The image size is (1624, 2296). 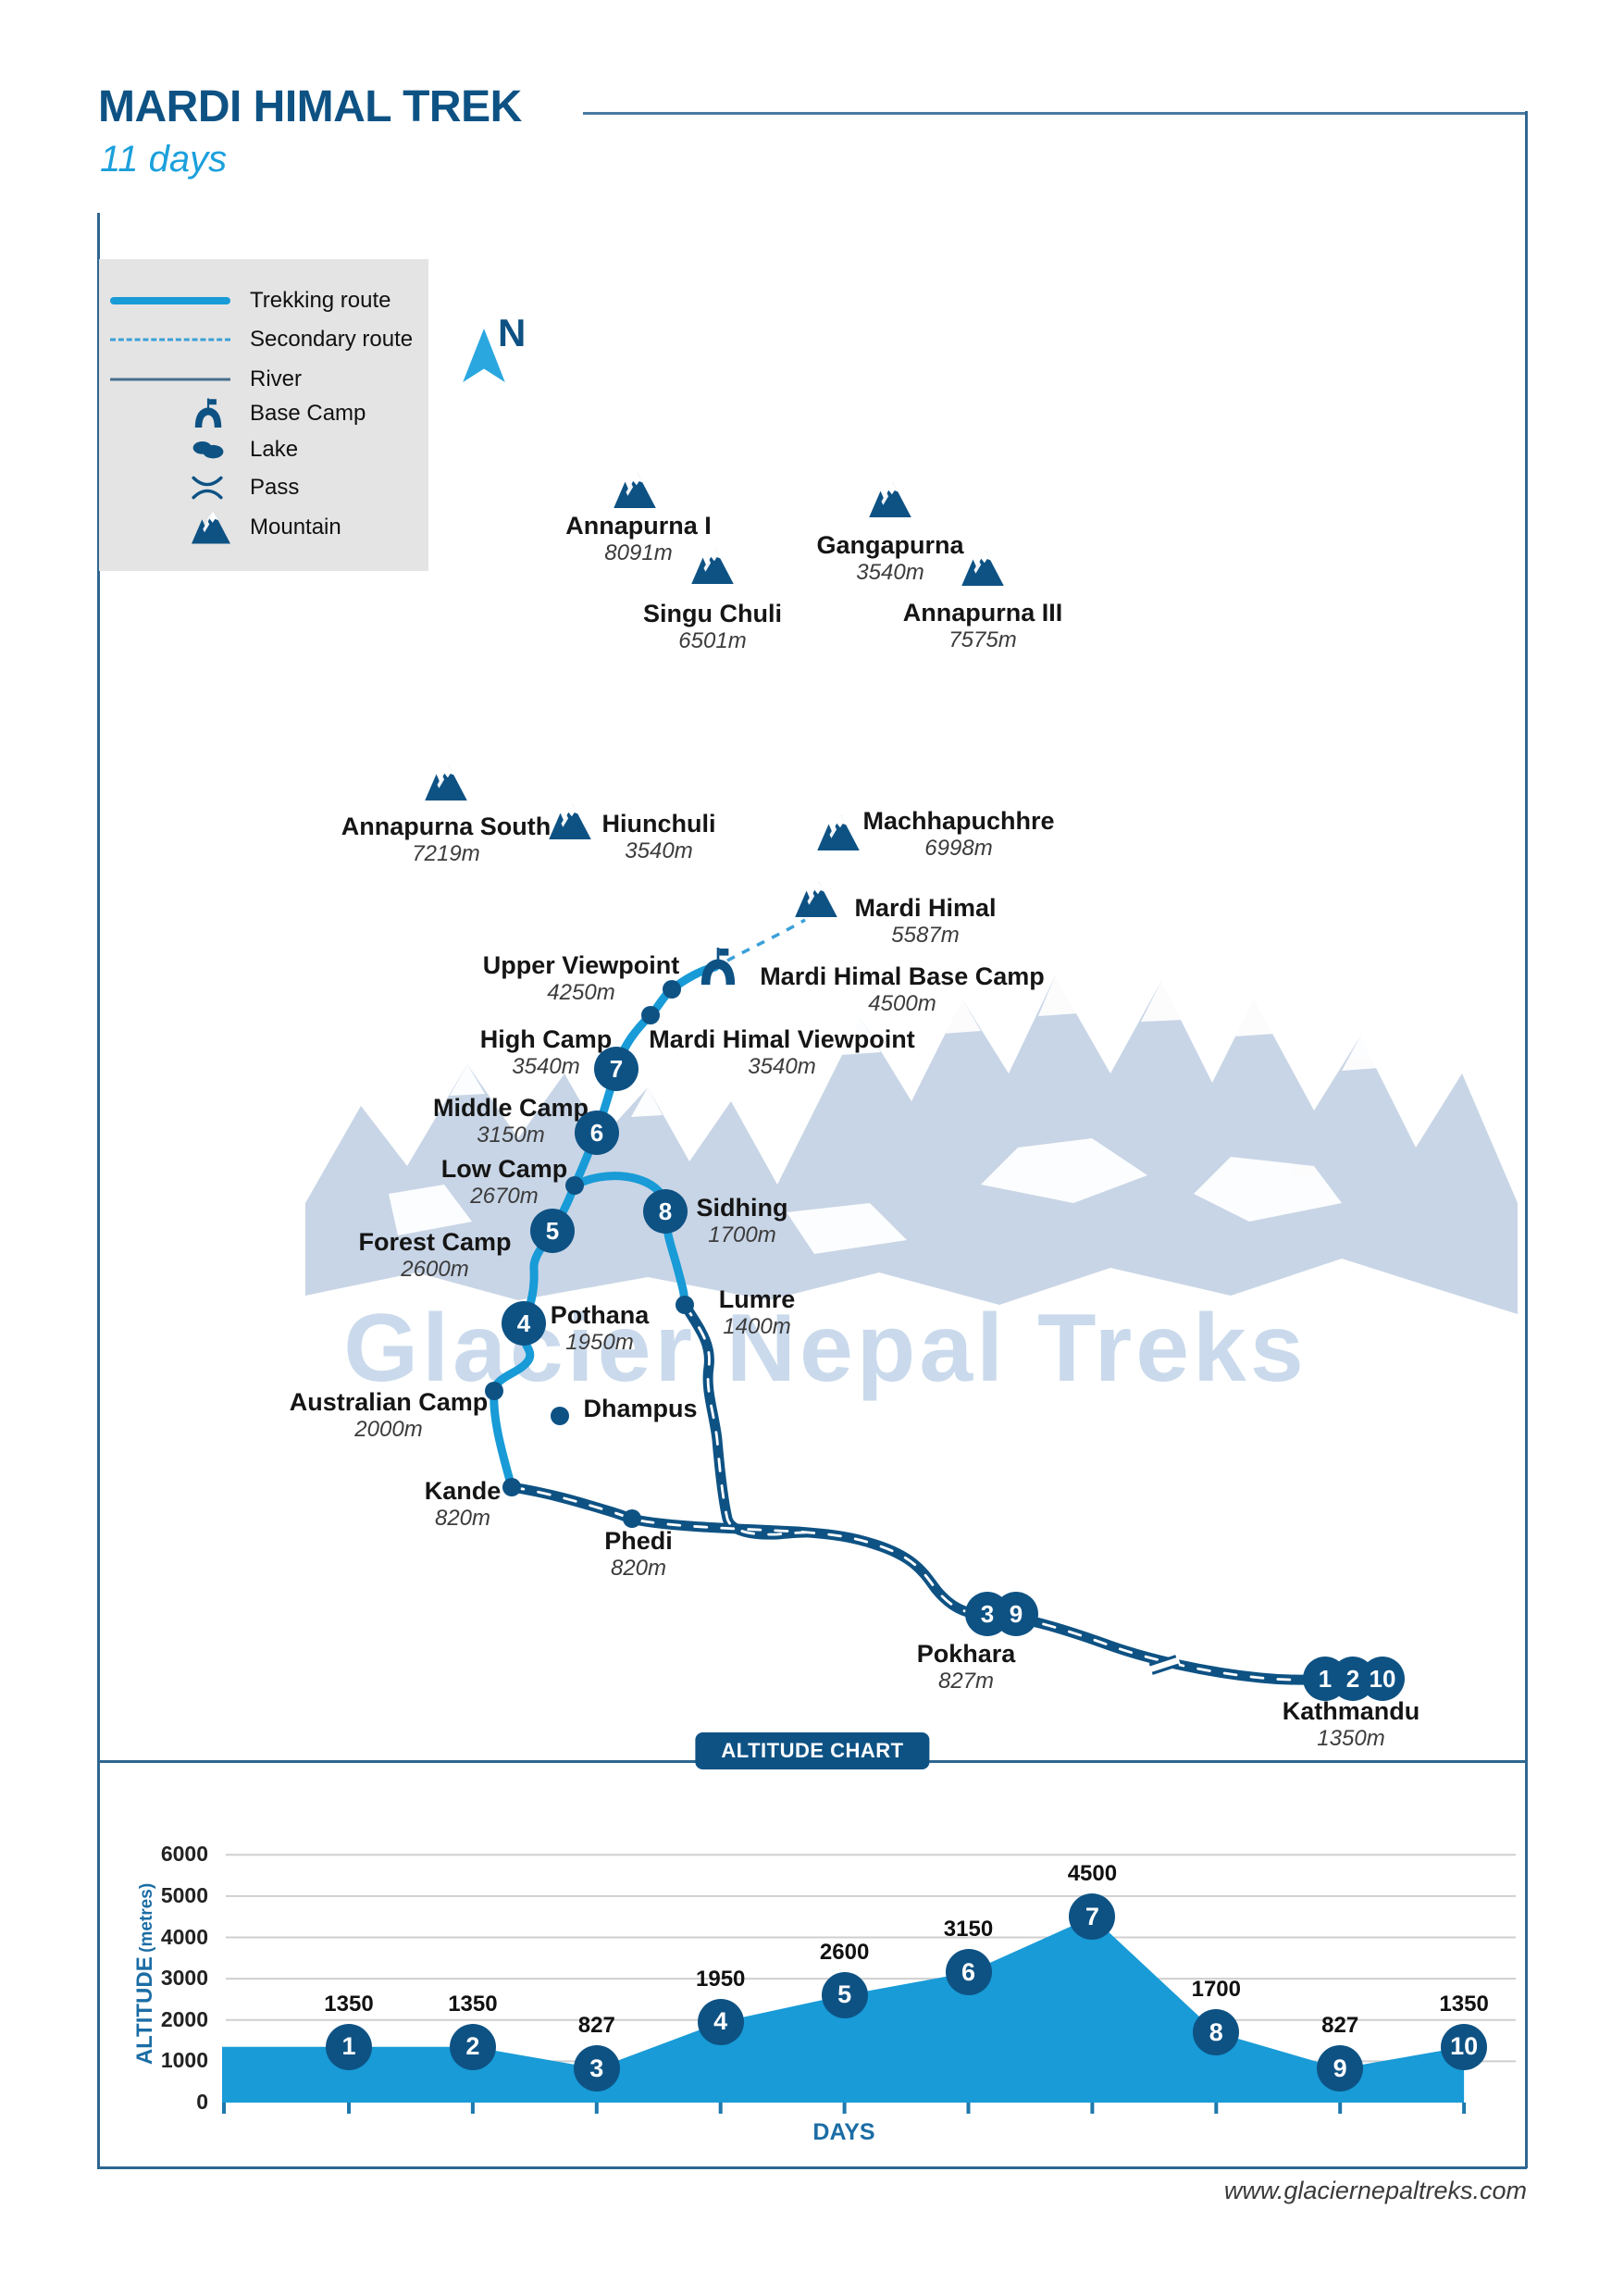 What do you see at coordinates (349, 2047) in the screenshot?
I see `chart-day-marker: 1` at bounding box center [349, 2047].